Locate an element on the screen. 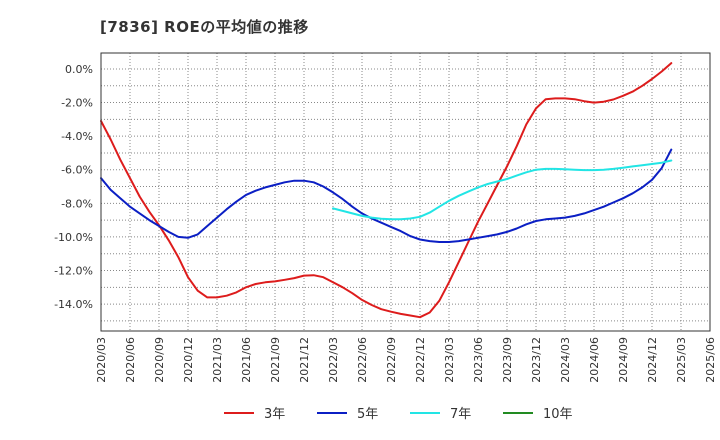 This screenshot has width=720, height=440. x-tick-label: 2022/09 is located at coordinates (391, 360).